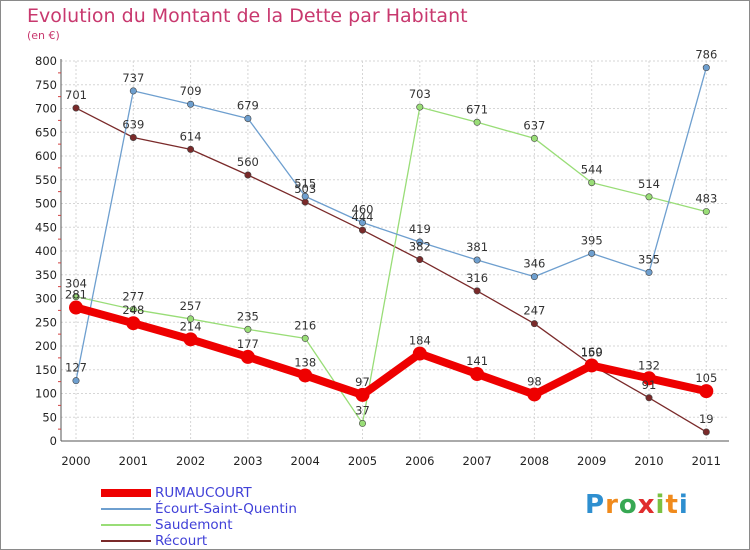 This screenshot has width=750, height=550. Describe the element at coordinates (248, 162) in the screenshot. I see `data-label: 560` at that location.